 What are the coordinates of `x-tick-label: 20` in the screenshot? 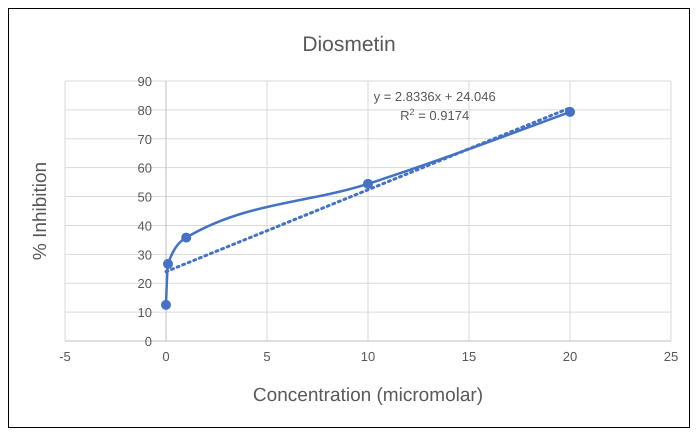 It's located at (570, 356).